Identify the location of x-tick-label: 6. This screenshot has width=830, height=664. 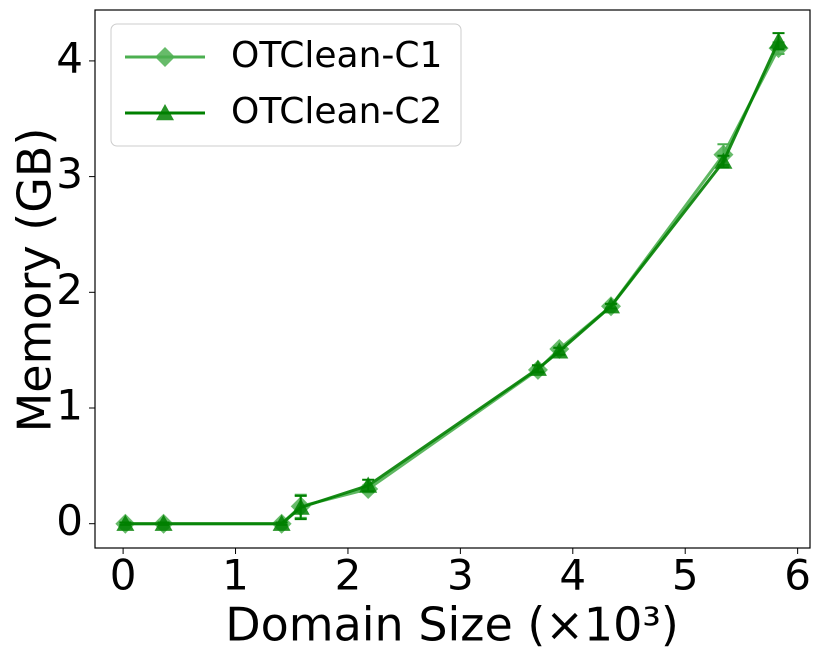
(797, 575).